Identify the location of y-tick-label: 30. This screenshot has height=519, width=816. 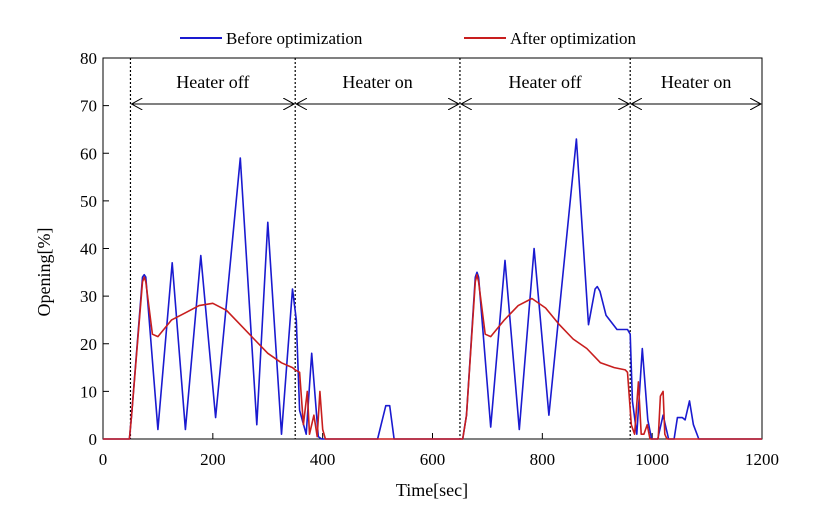
(88, 296).